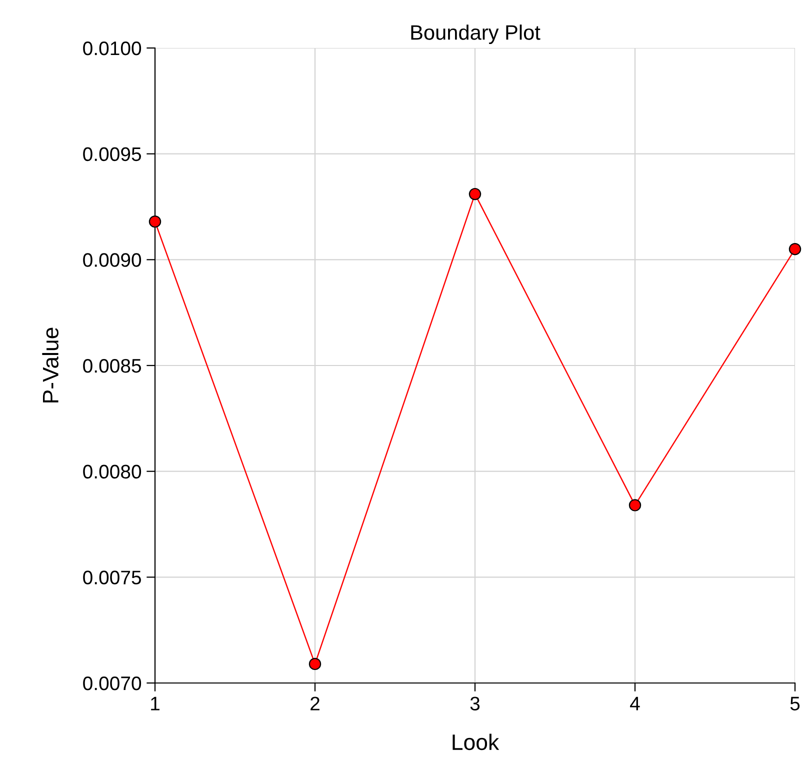  Describe the element at coordinates (315, 703) in the screenshot. I see `x-tick-label: 2` at that location.